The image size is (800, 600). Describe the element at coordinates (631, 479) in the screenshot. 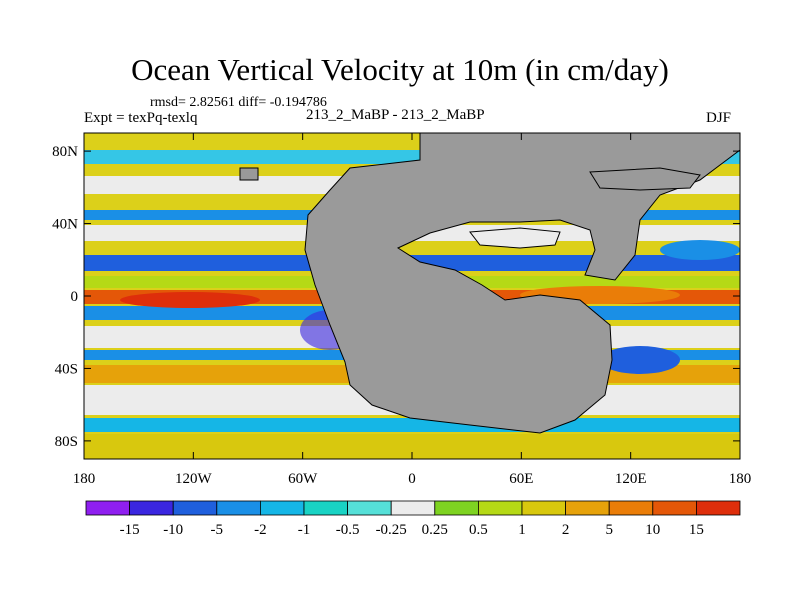

I see `x-tick-label: 120E` at that location.